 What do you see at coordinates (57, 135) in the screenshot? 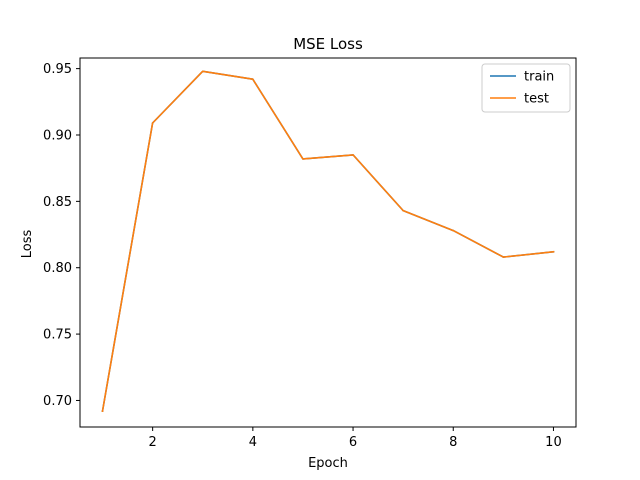
I see `y-tick-label: 0.90` at bounding box center [57, 135].